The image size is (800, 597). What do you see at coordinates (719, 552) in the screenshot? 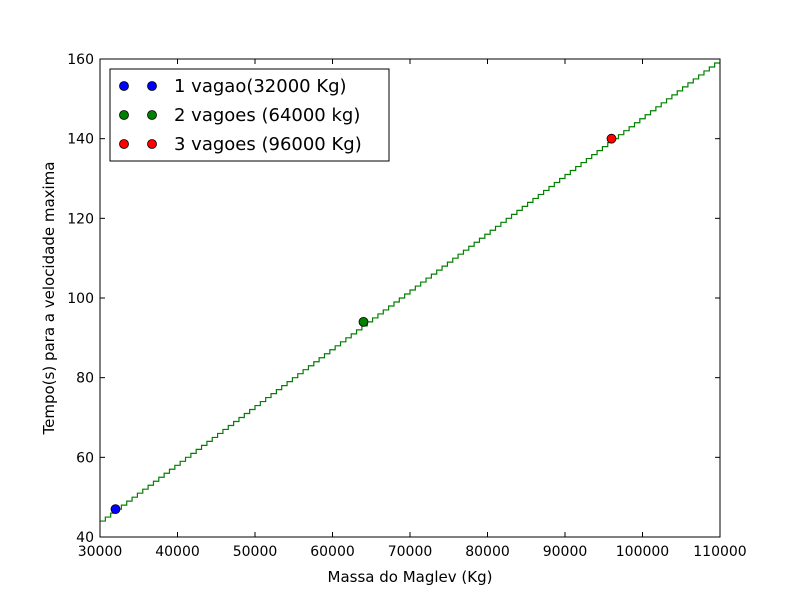
I see `x-tick-label: 110000` at bounding box center [719, 552].